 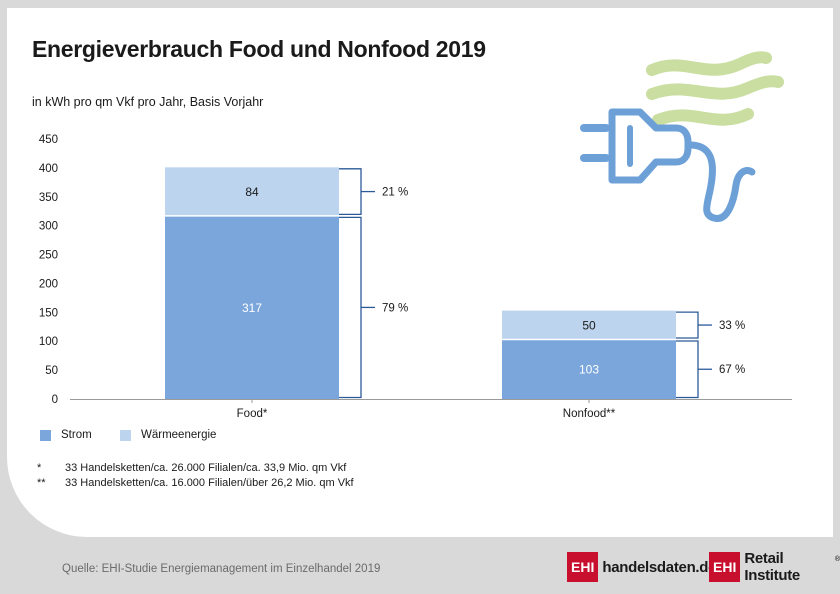 I want to click on y-tick-label: 0, so click(x=55, y=400).